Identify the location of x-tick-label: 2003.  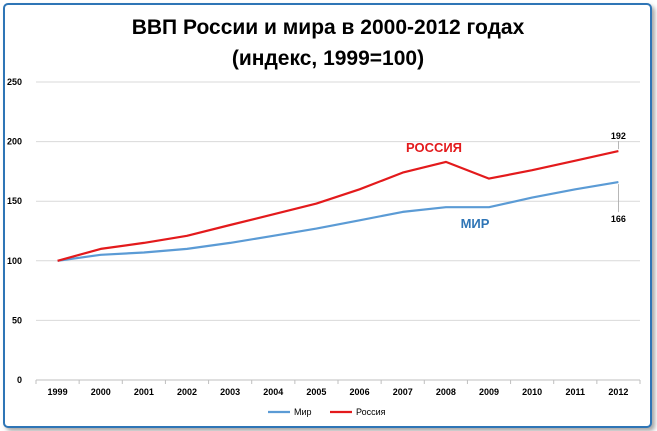
(230, 392).